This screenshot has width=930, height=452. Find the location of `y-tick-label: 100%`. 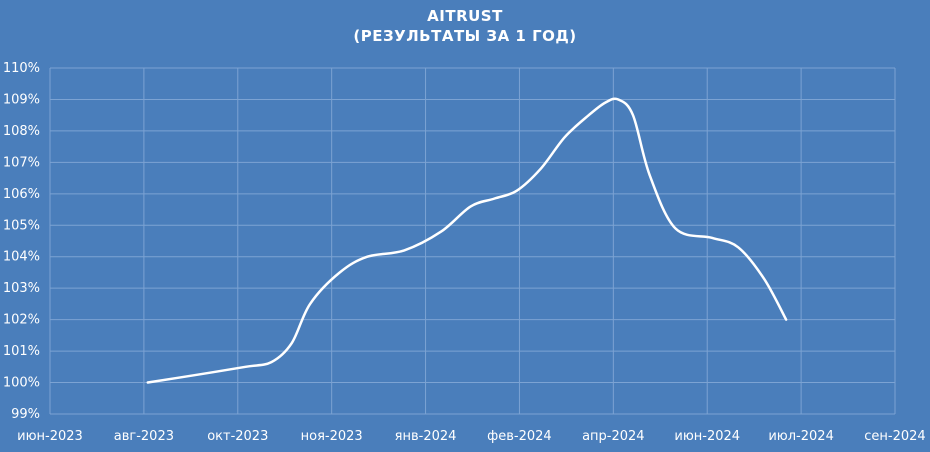

y-tick-label: 100% is located at coordinates (21, 383).